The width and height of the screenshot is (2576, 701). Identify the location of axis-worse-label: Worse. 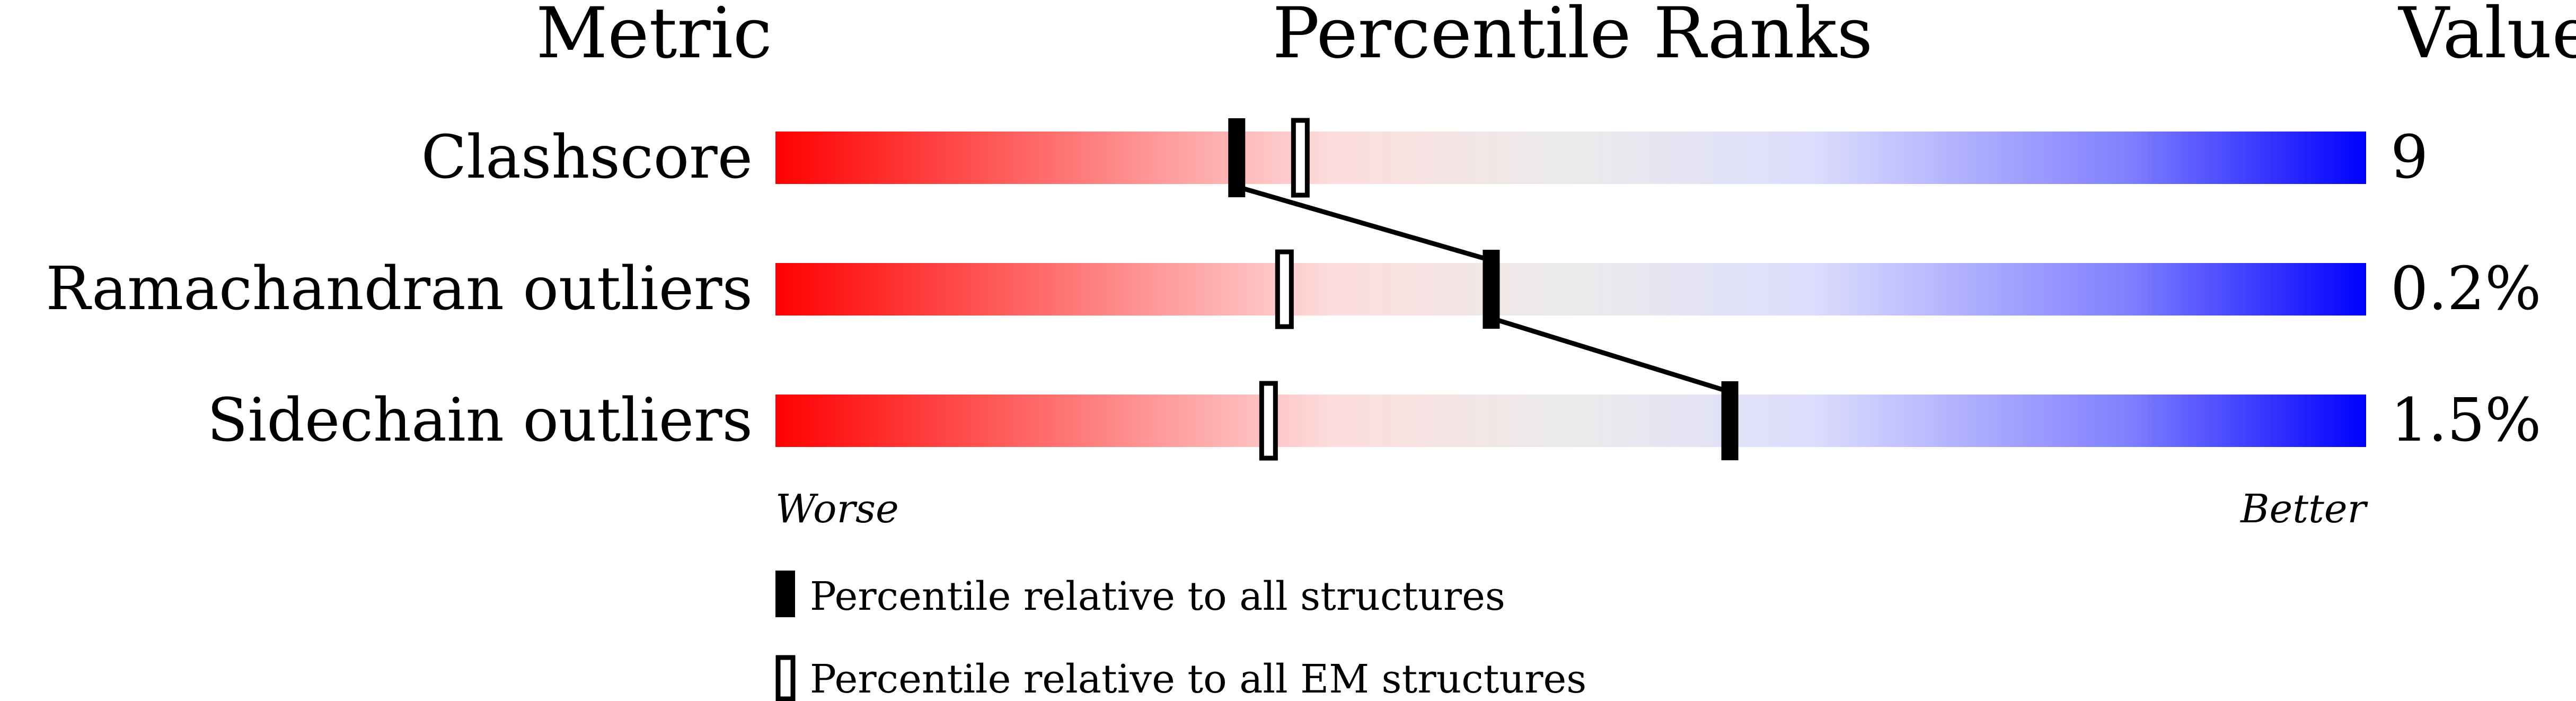
(837, 509).